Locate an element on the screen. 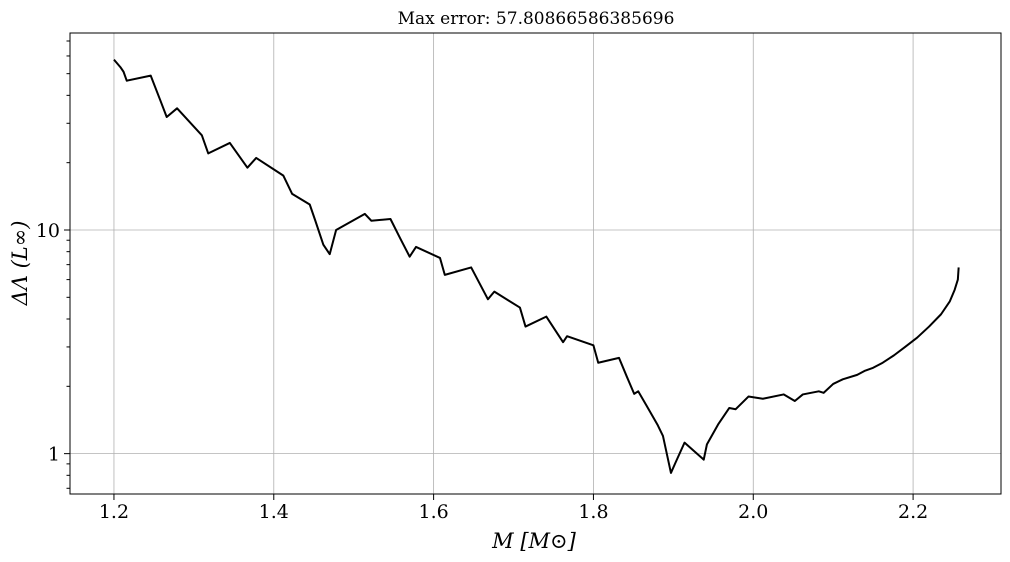  y-axis-label: ΔΛ (L∞) is located at coordinates (20, 264).